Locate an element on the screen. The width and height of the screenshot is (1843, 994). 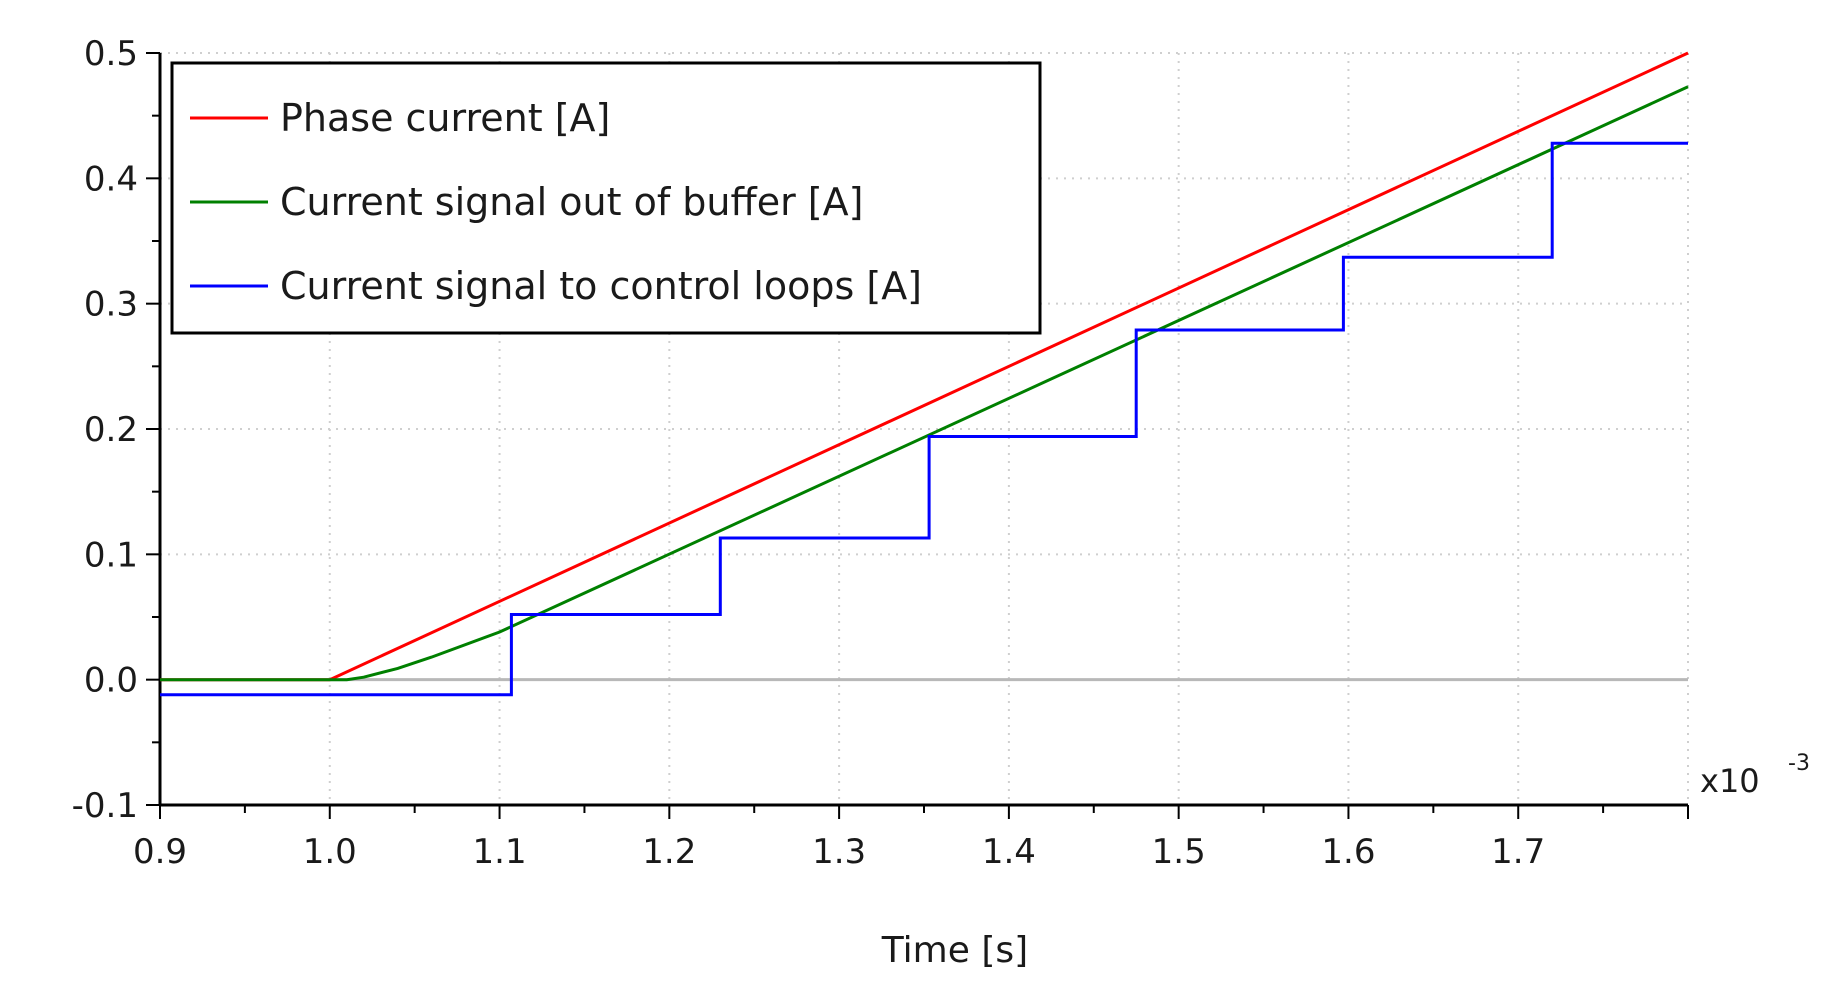
x-tick-label: 1.6 is located at coordinates (1348, 852).